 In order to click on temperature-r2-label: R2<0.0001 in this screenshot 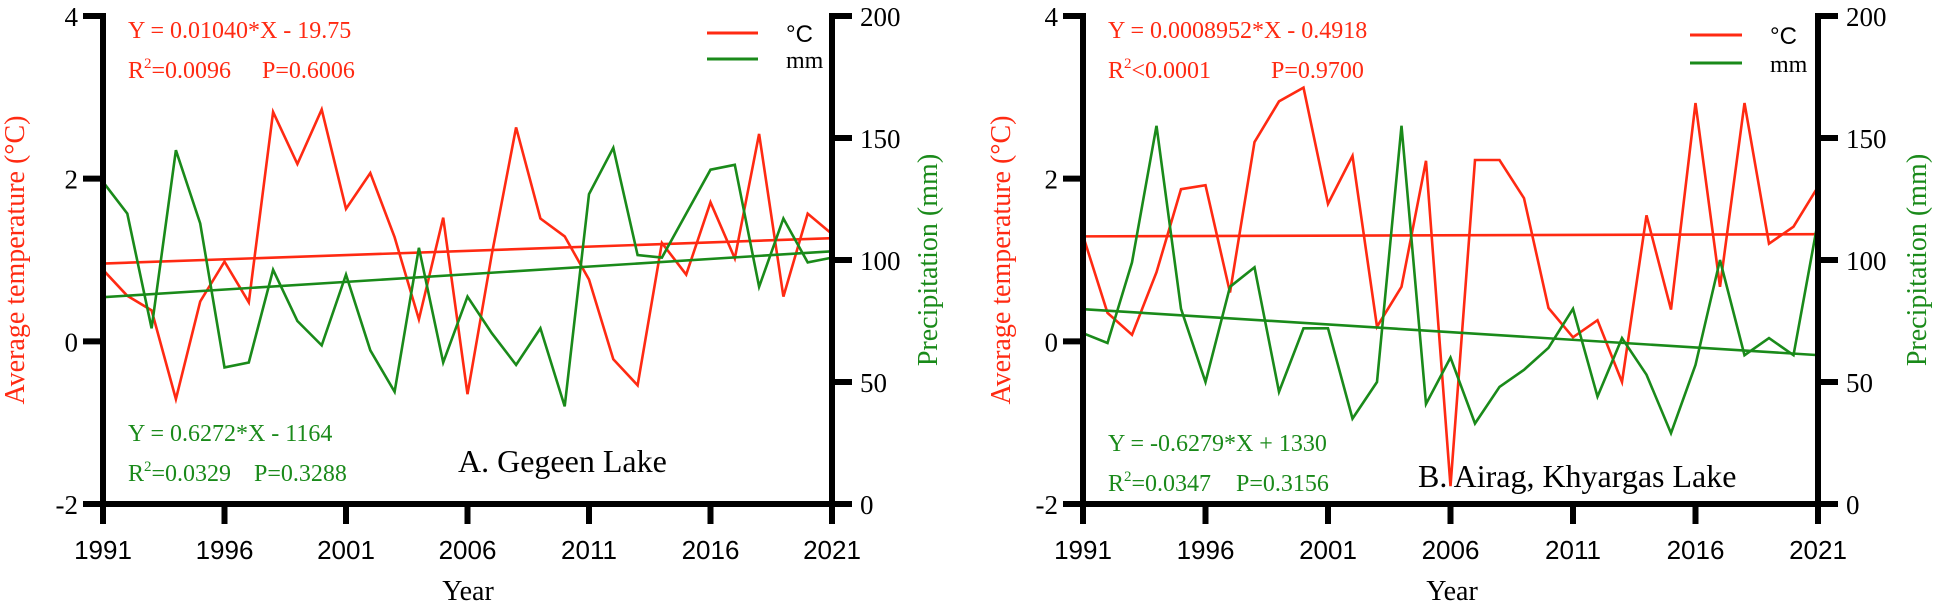, I will do `click(1159, 70)`.